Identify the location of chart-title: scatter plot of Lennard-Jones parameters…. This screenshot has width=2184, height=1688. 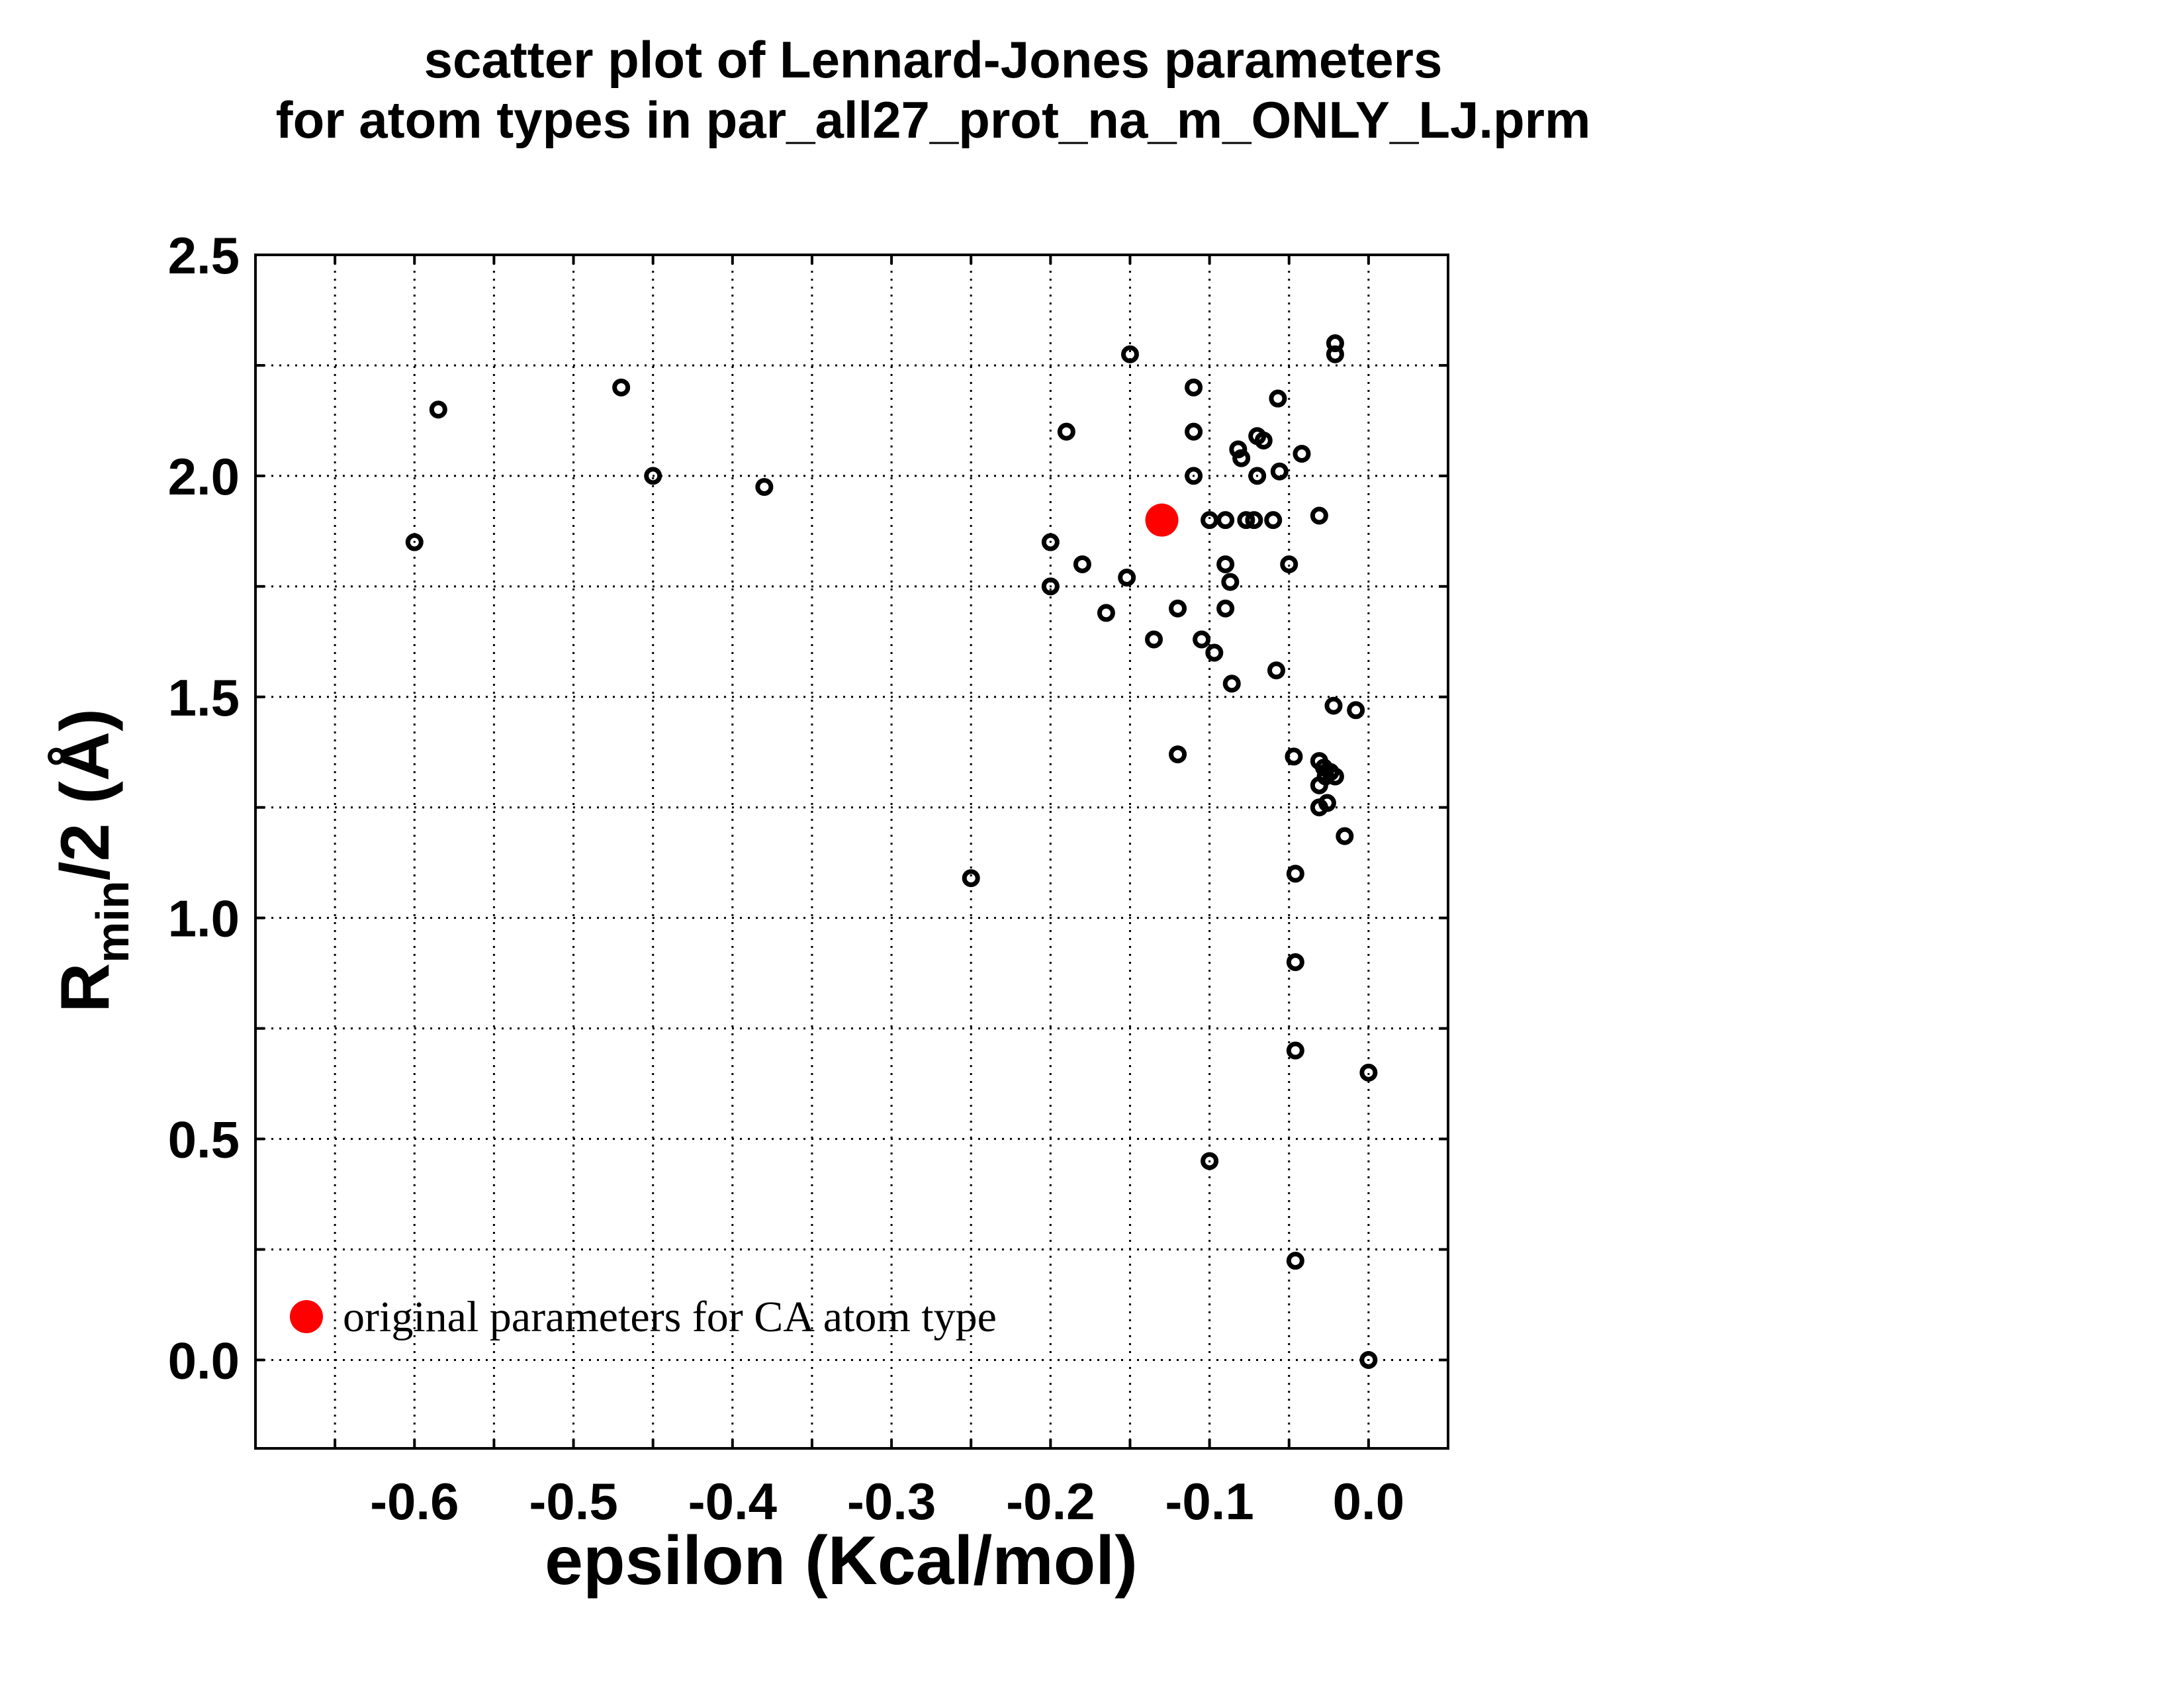
(933, 89).